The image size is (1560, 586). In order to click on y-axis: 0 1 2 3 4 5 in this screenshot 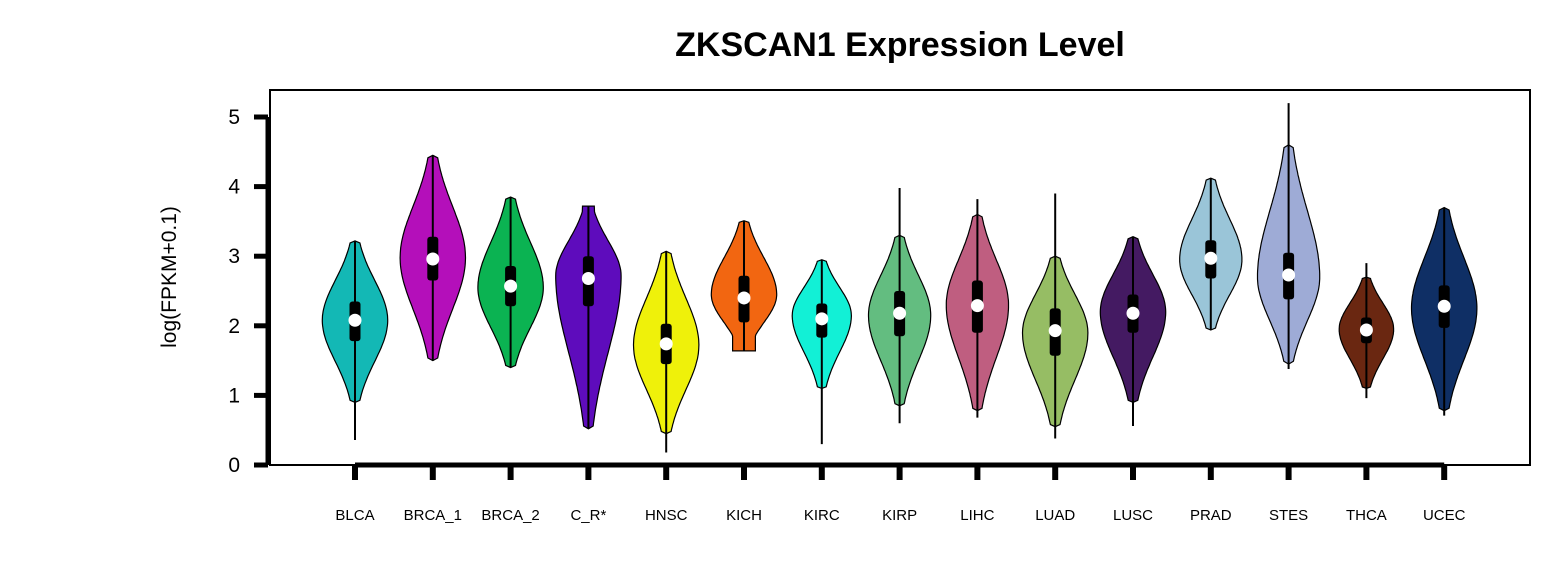, I will do `click(249, 291)`.